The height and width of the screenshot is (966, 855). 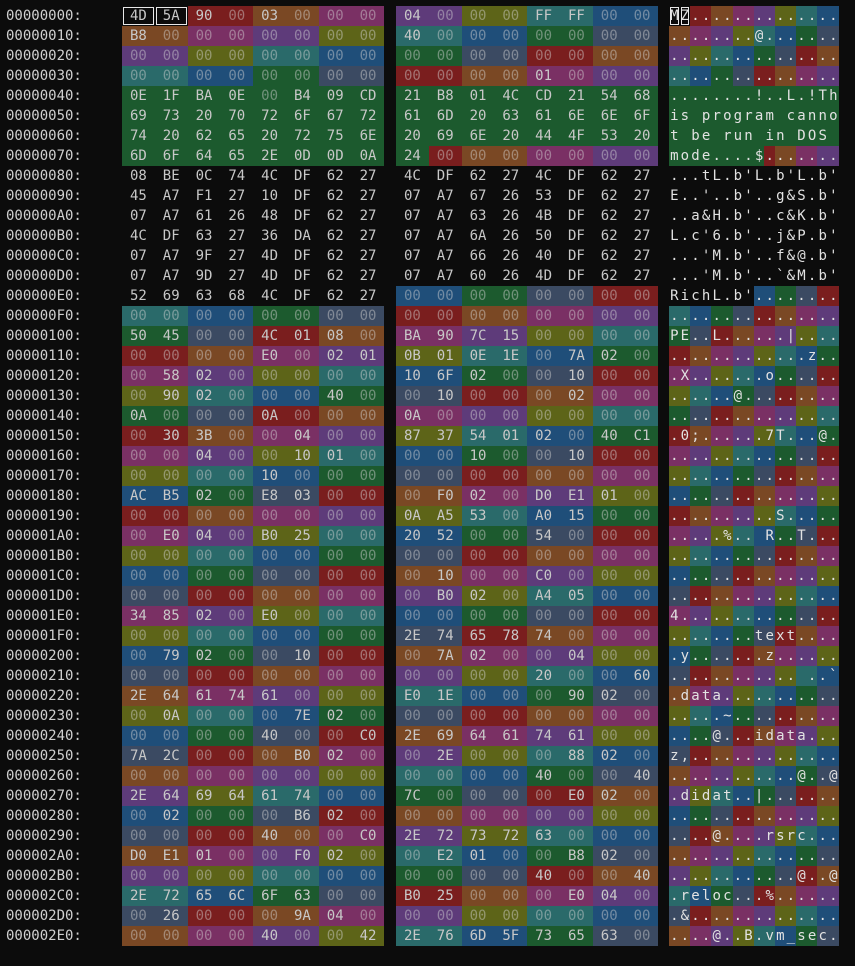 I want to click on ascii-column: ... ' M. b '.. f & @. b ', so click(x=754, y=256).